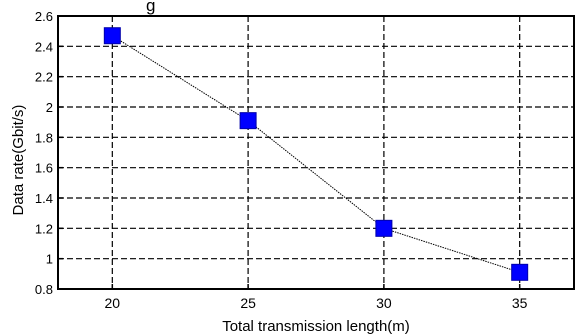 This screenshot has width=576, height=335. Describe the element at coordinates (44, 228) in the screenshot. I see `y-tick-label: 1.2` at that location.